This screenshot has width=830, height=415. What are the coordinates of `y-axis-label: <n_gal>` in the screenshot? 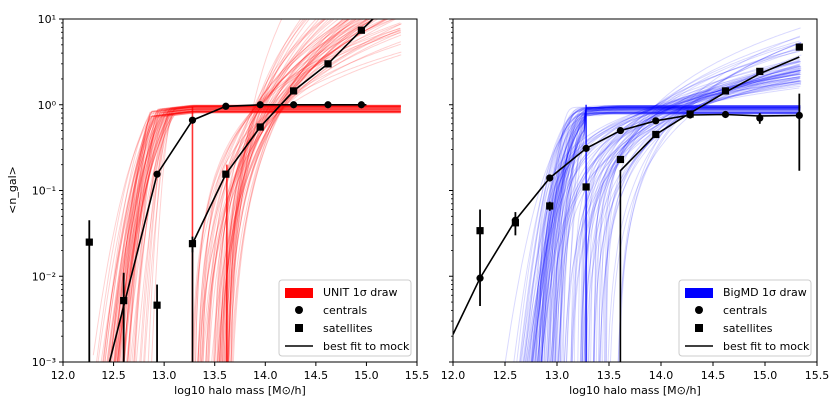 It's located at (12, 190).